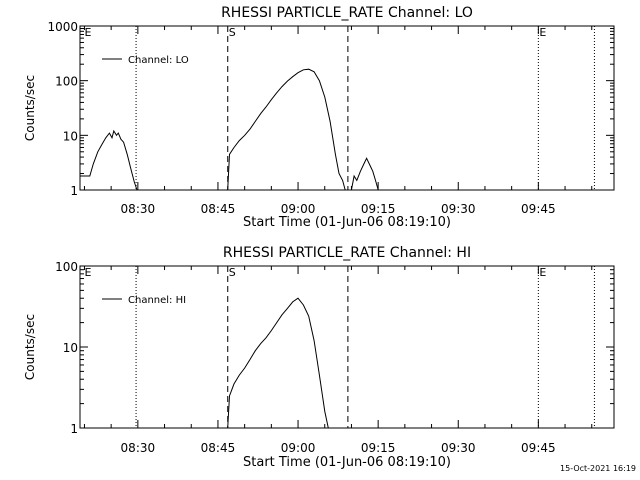 This screenshot has height=480, width=640. I want to click on panel2-series-line, so click(278, 363).